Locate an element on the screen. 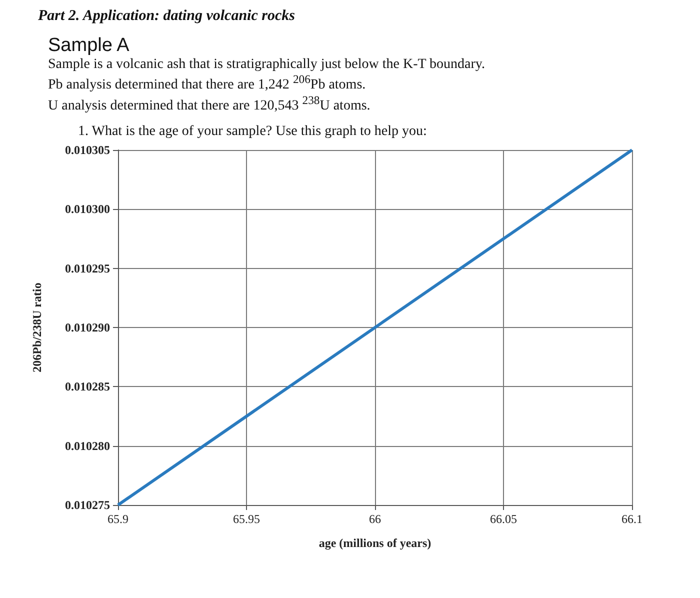  chart-subtitle: Sample A is located at coordinates (89, 46).